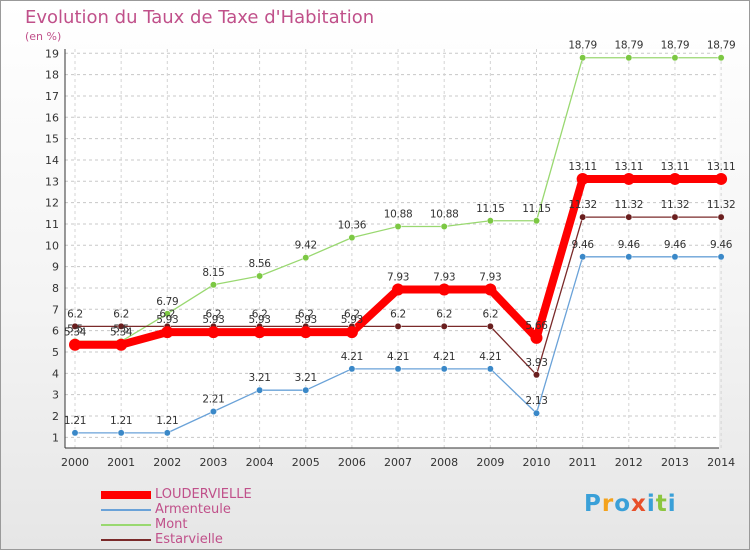 This screenshot has width=750, height=550. Describe the element at coordinates (536, 363) in the screenshot. I see `data-label: 3.93` at that location.